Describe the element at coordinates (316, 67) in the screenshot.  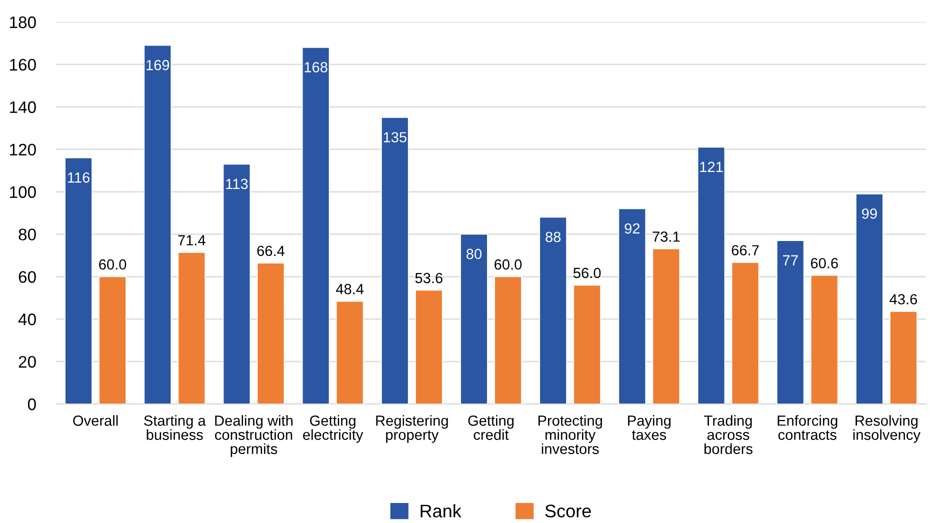
I see `data-label: 168` at that location.